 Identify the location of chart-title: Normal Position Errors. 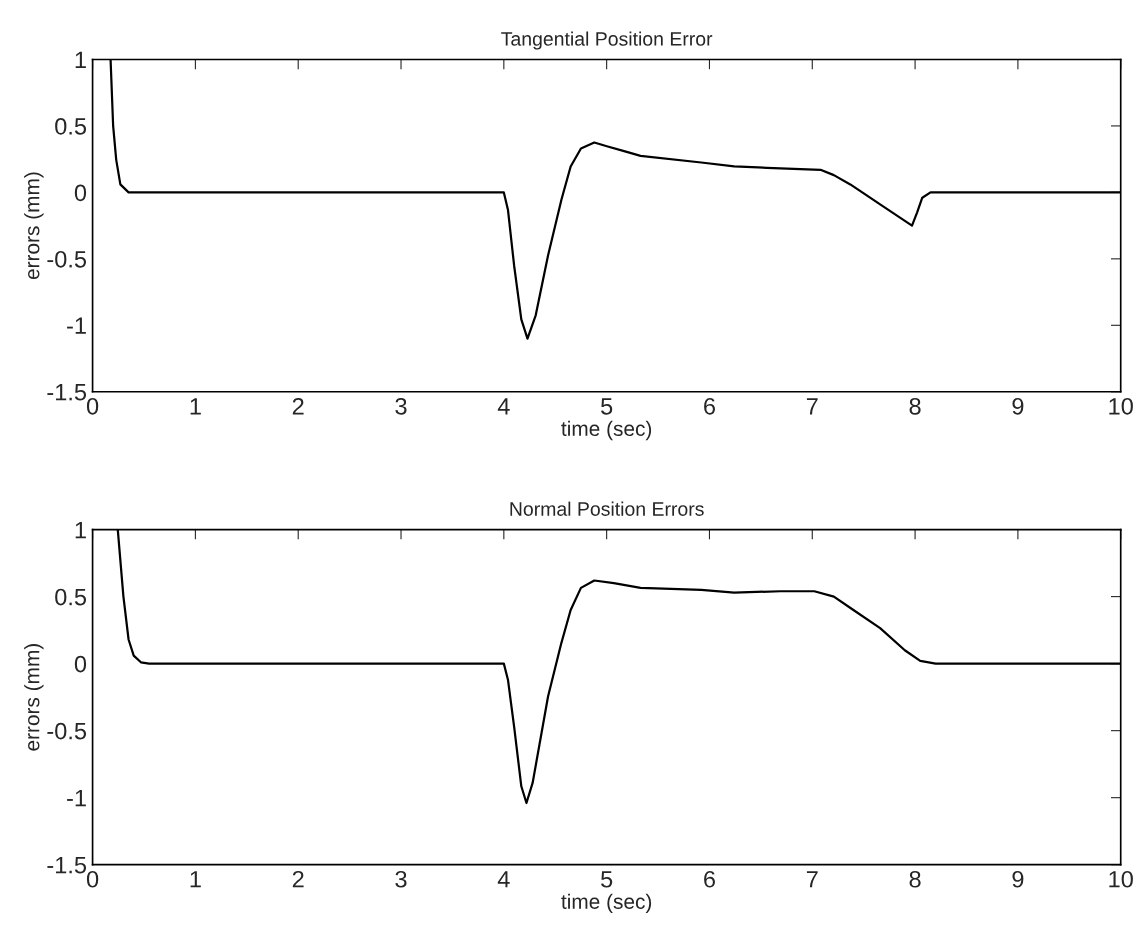
(607, 508).